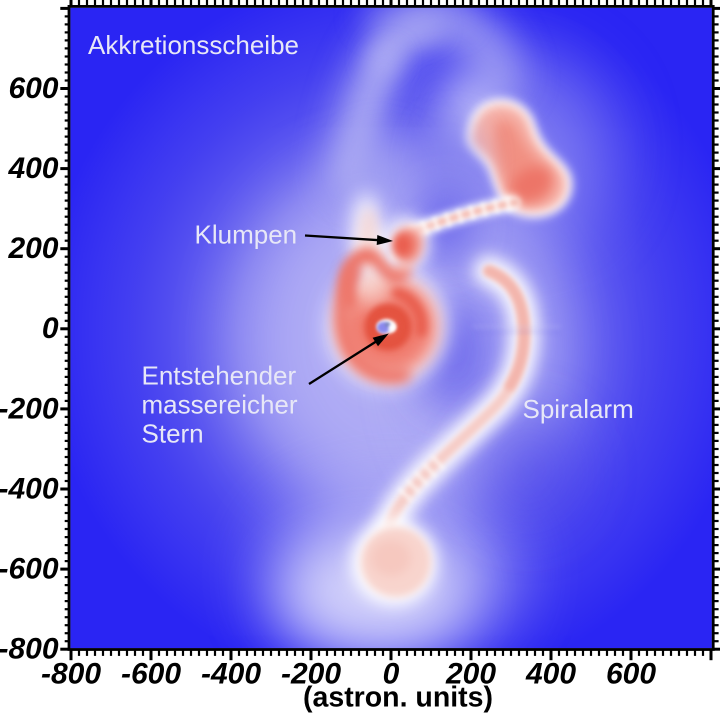 This screenshot has width=720, height=713. Describe the element at coordinates (578, 409) in the screenshot. I see `svg-text: Spiralarm` at that location.